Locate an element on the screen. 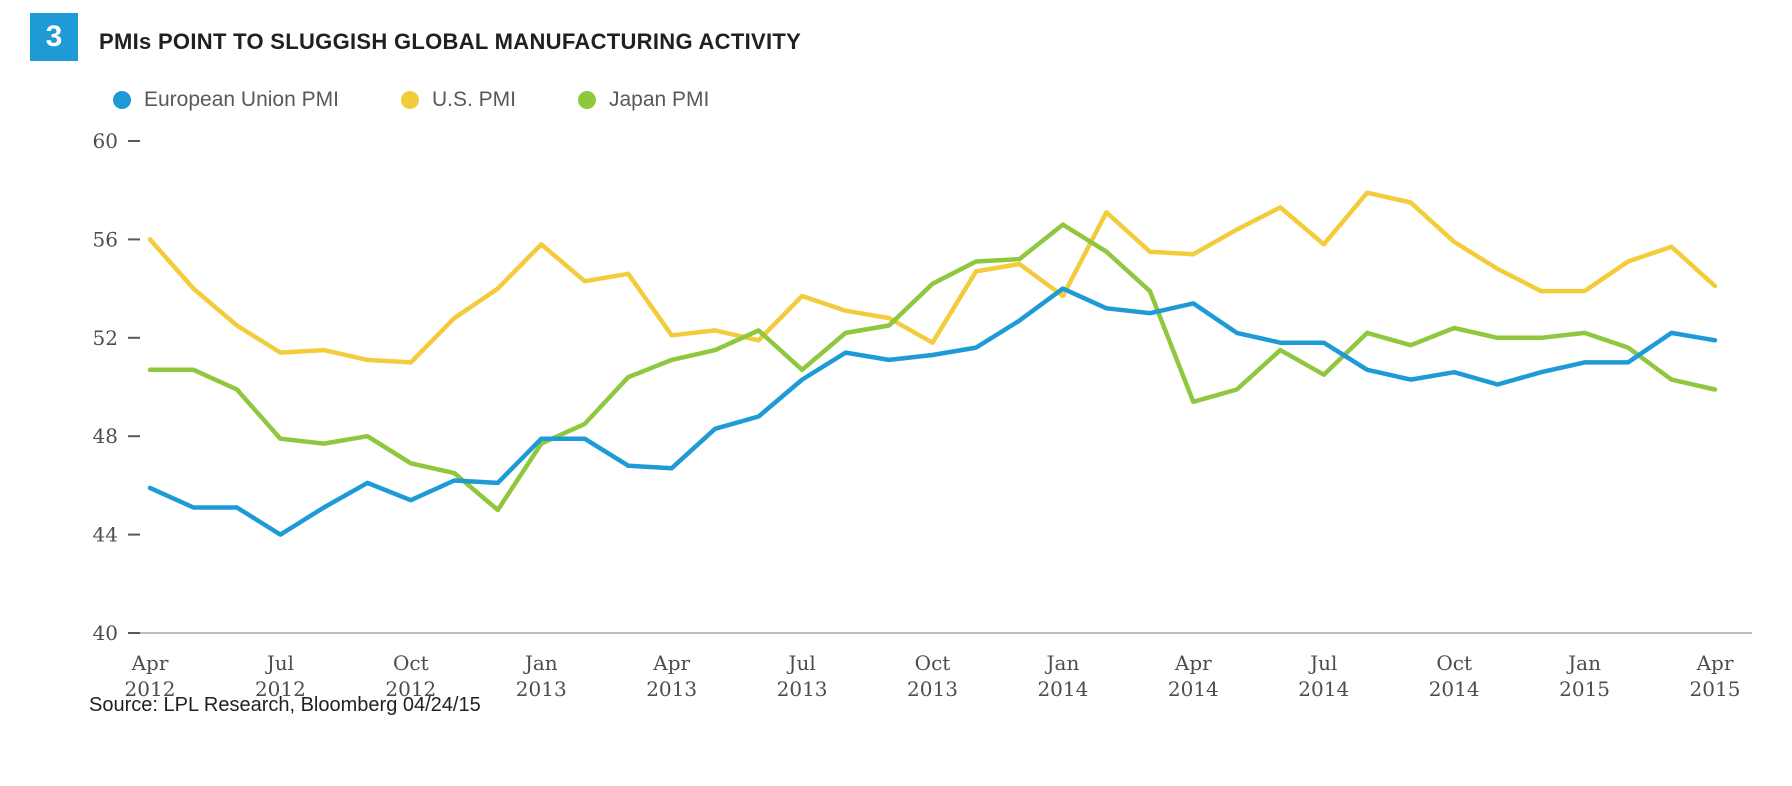  x-tick-year-apr-2012: 2012 is located at coordinates (150, 689).